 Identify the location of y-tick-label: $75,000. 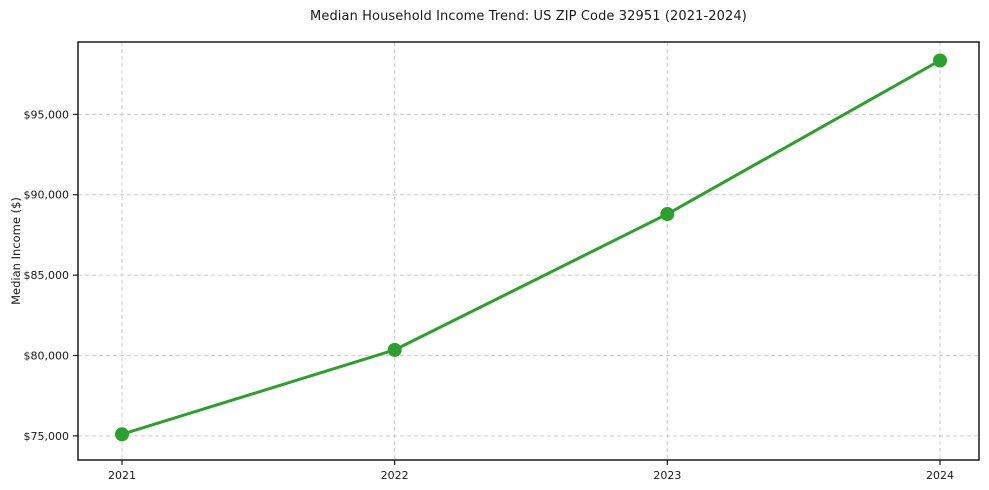
(47, 436).